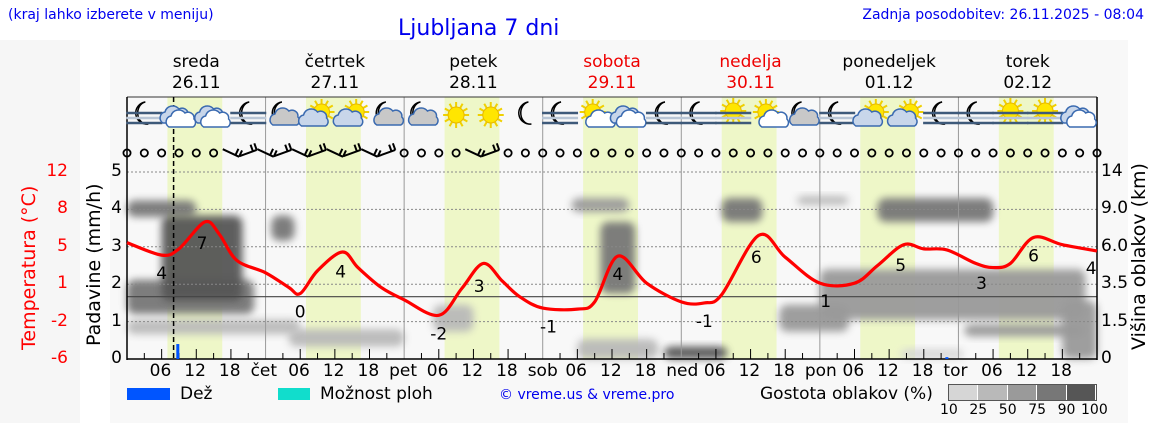  Describe the element at coordinates (62, 245) in the screenshot. I see `temperature-tick-label: 5` at that location.